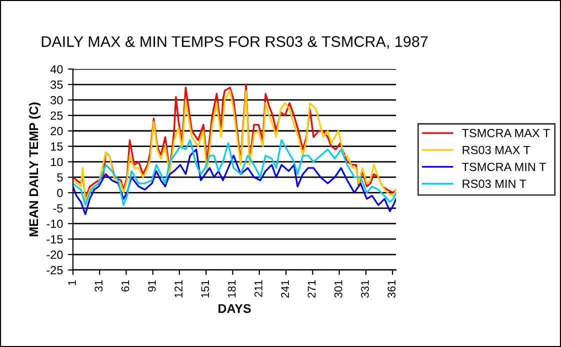 This screenshot has height=347, width=561. What do you see at coordinates (125, 286) in the screenshot?
I see `x-tick-label: 61` at bounding box center [125, 286].